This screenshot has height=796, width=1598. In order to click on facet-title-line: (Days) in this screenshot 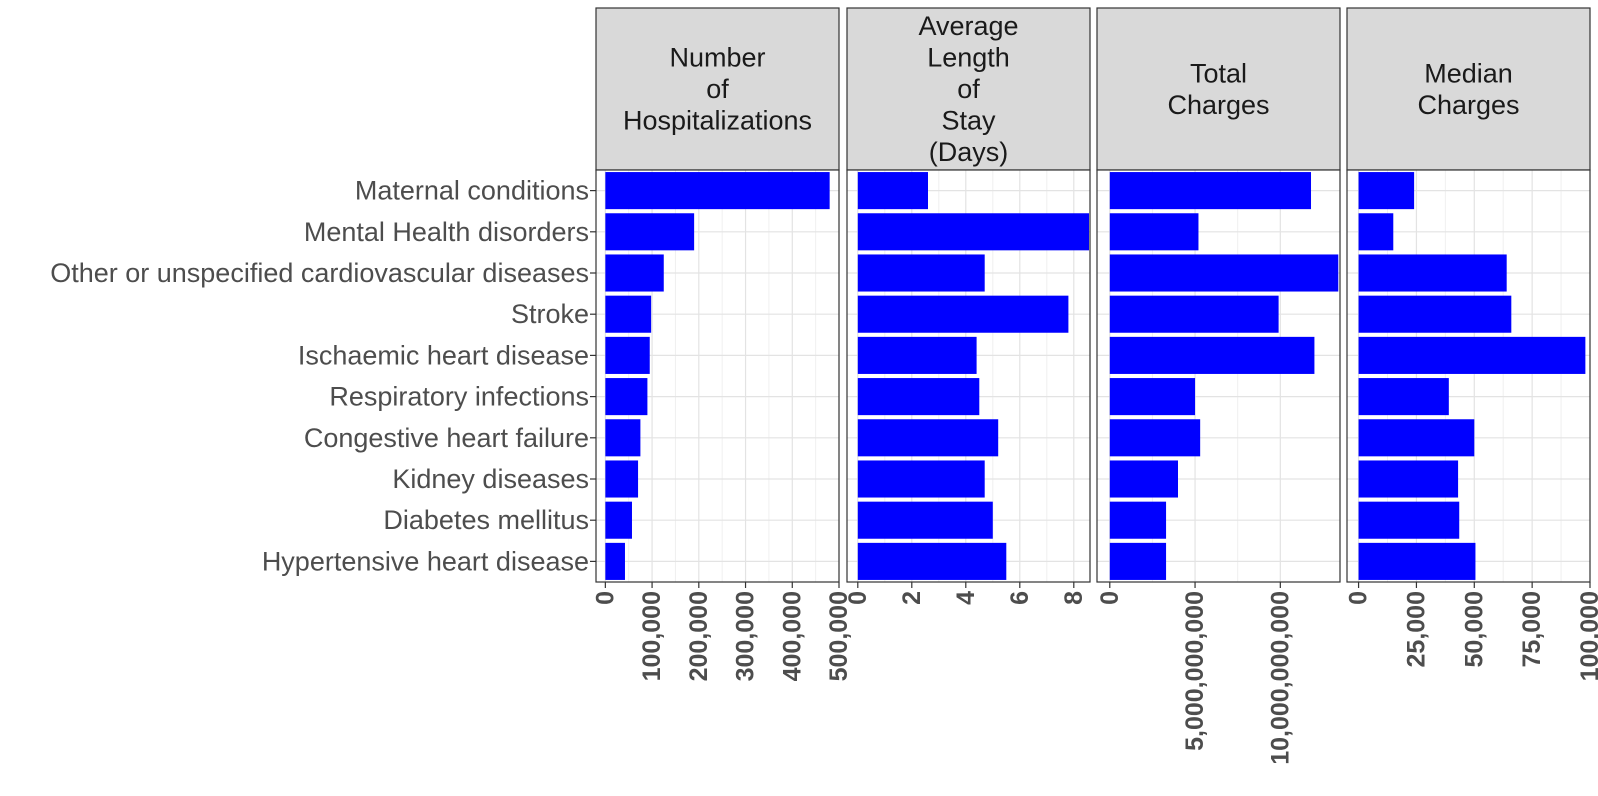, I will do `click(969, 152)`.